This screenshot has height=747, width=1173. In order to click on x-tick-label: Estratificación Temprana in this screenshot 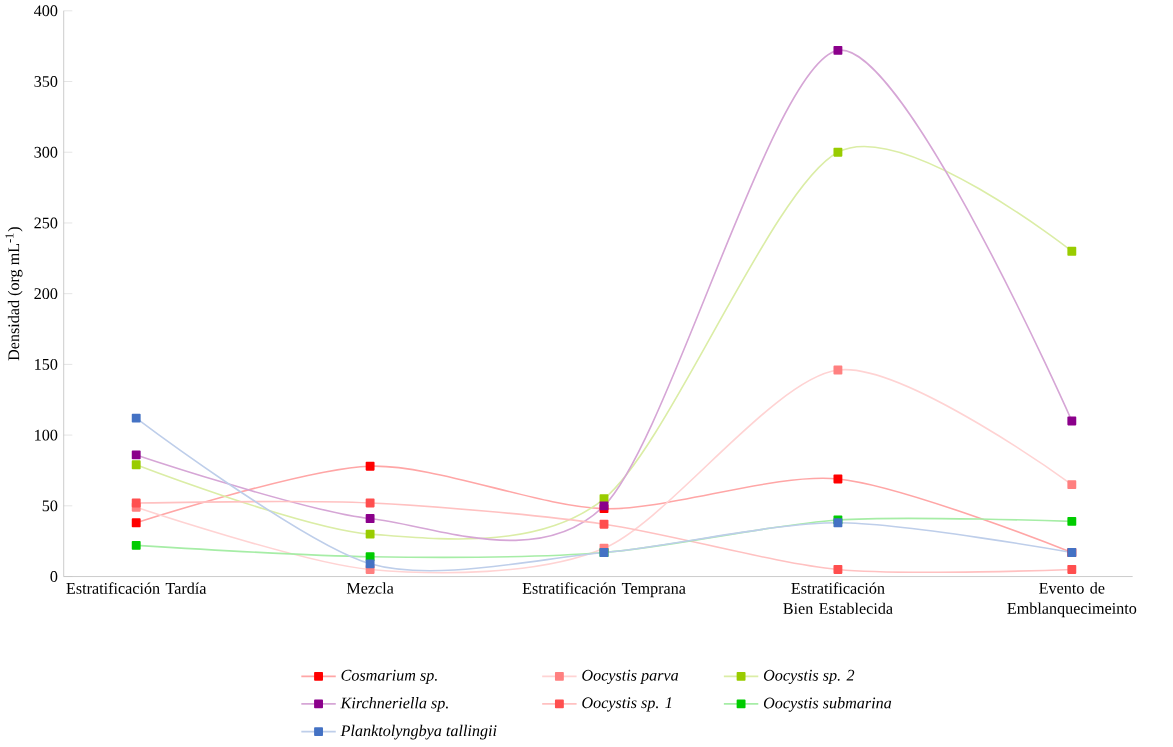, I will do `click(604, 590)`.